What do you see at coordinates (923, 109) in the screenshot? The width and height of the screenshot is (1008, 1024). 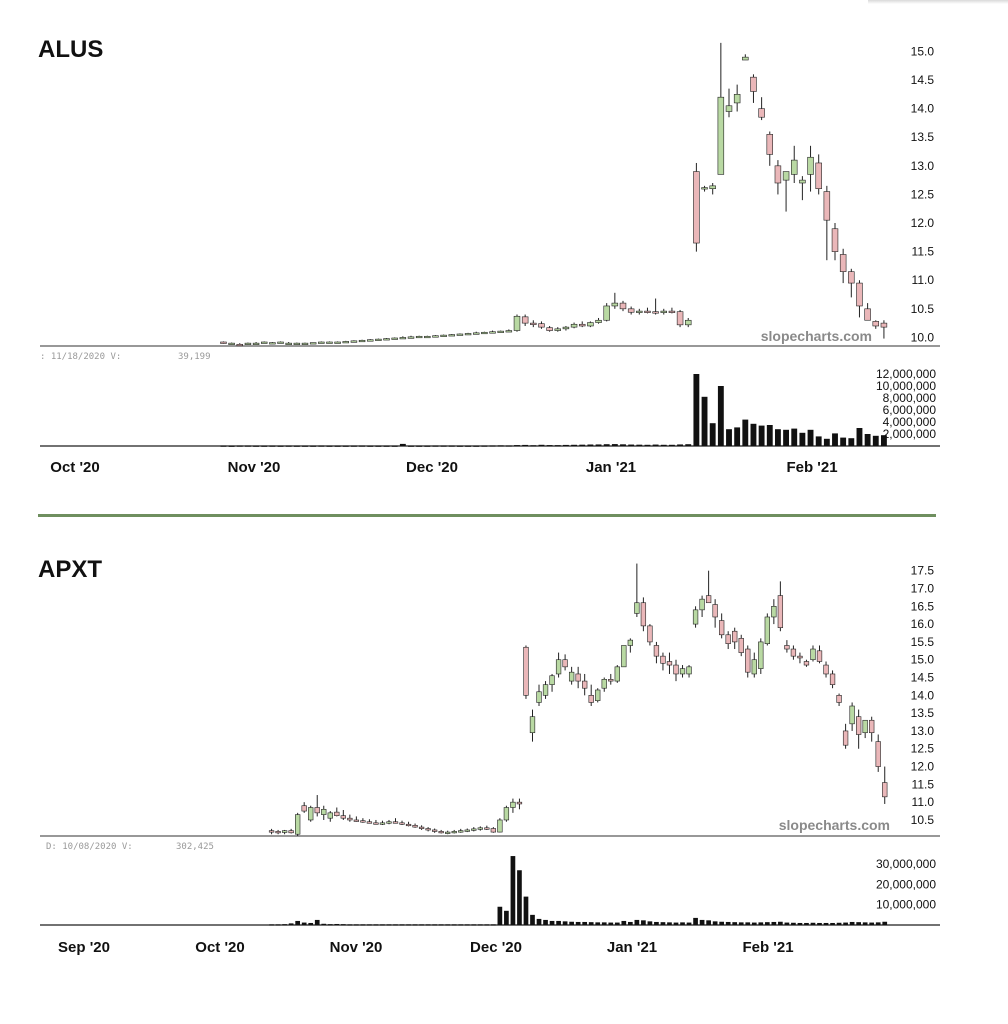 I see `price-tick-label: 14.0` at bounding box center [923, 109].